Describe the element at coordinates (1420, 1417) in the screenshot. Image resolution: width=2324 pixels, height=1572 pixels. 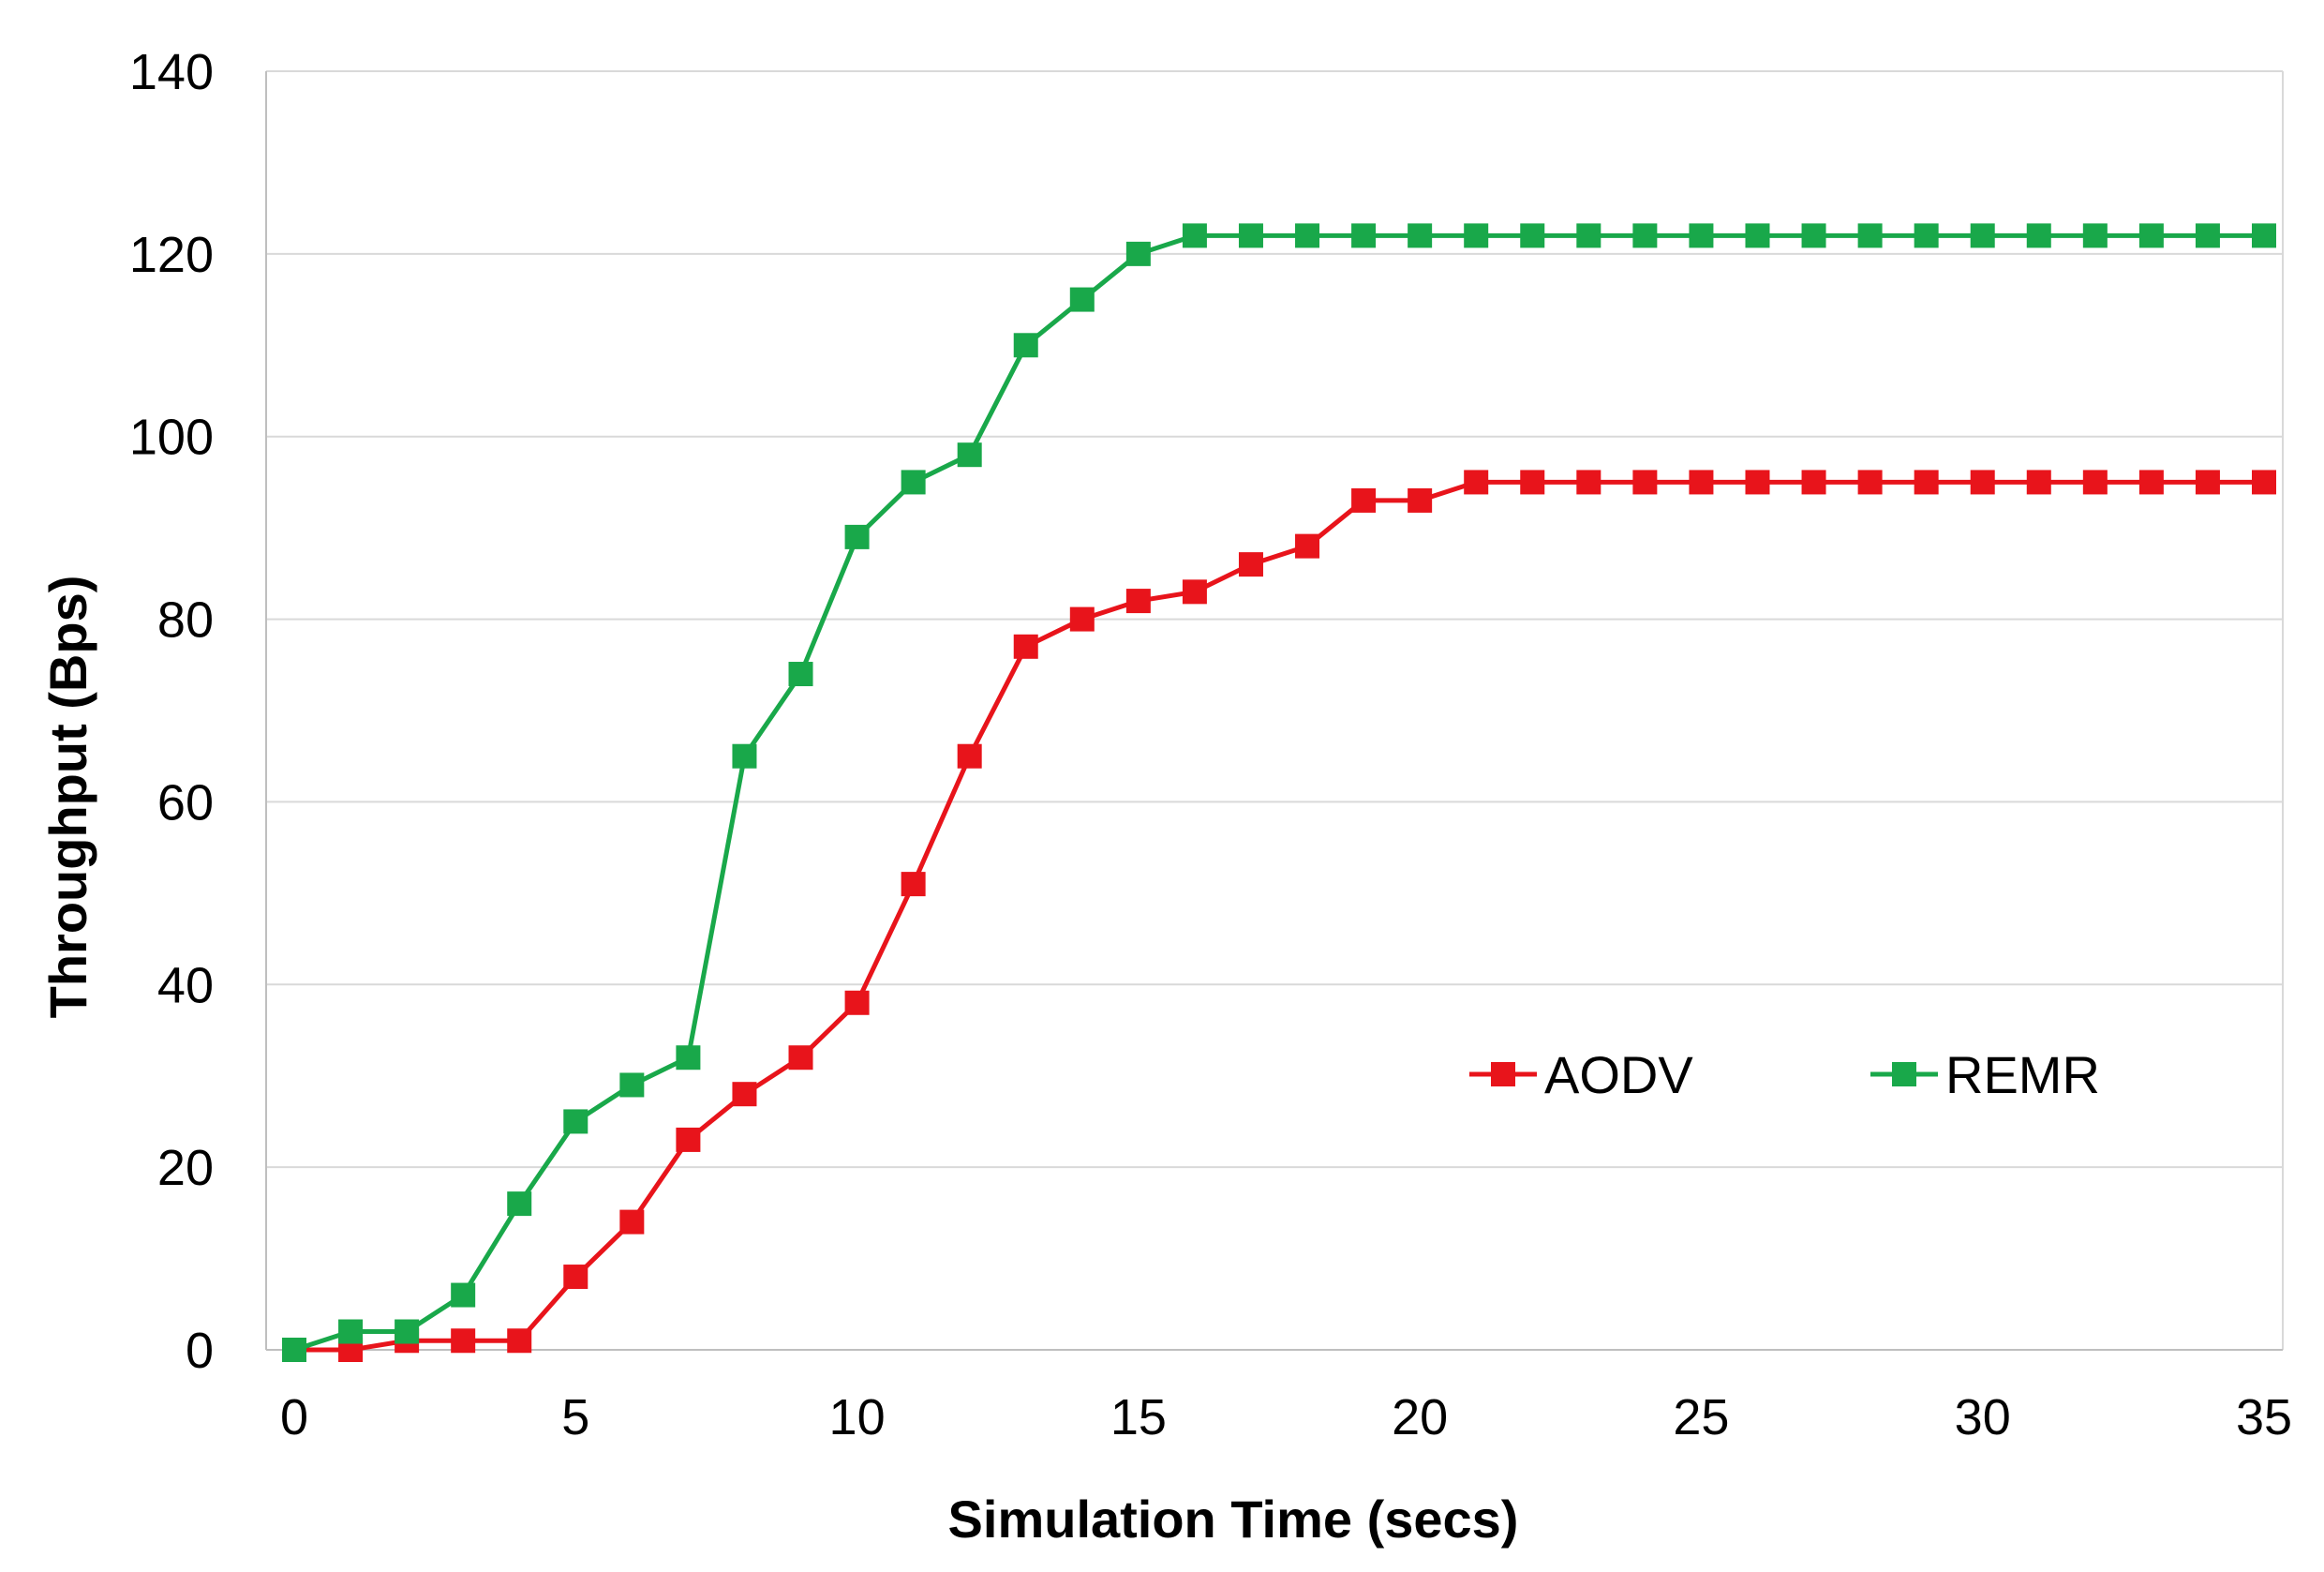
I see `x-tick-label-20: 20` at that location.